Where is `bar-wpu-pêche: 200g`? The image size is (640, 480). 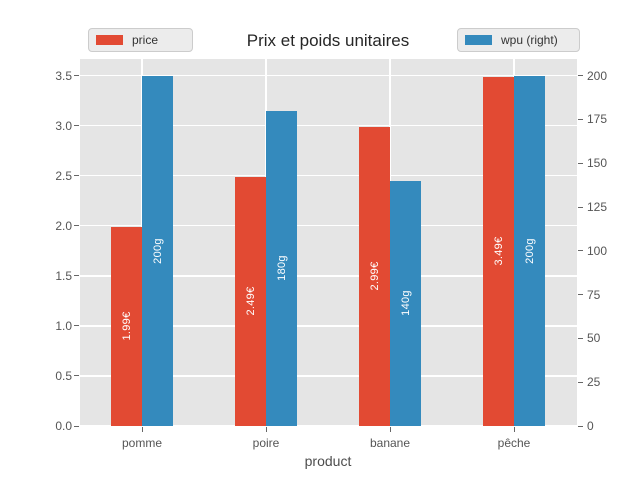
bar-wpu-pêche: 200g is located at coordinates (529, 250).